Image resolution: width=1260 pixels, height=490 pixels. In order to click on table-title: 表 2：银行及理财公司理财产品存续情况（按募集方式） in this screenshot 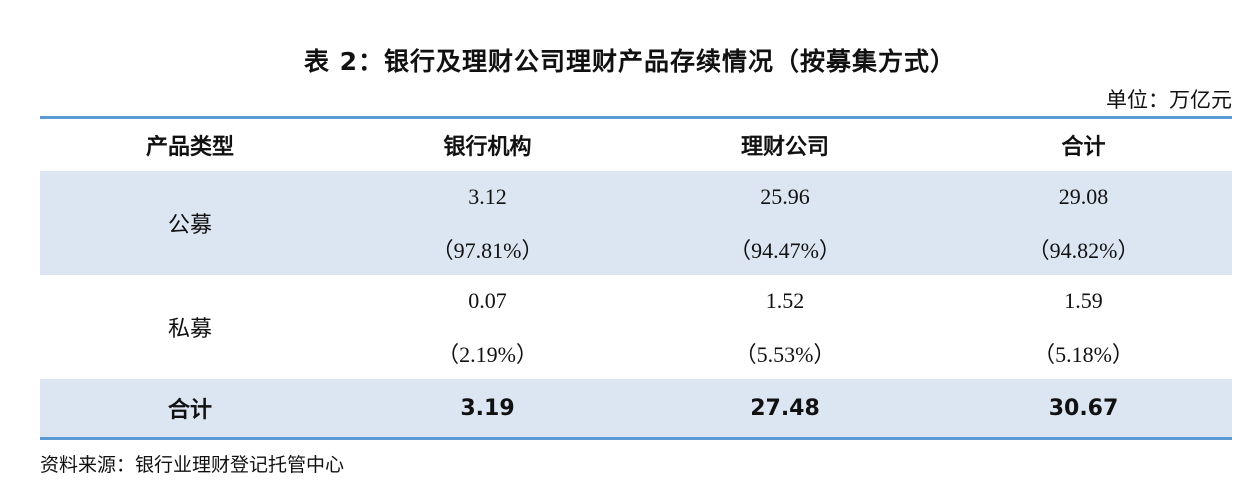, I will do `click(630, 61)`.